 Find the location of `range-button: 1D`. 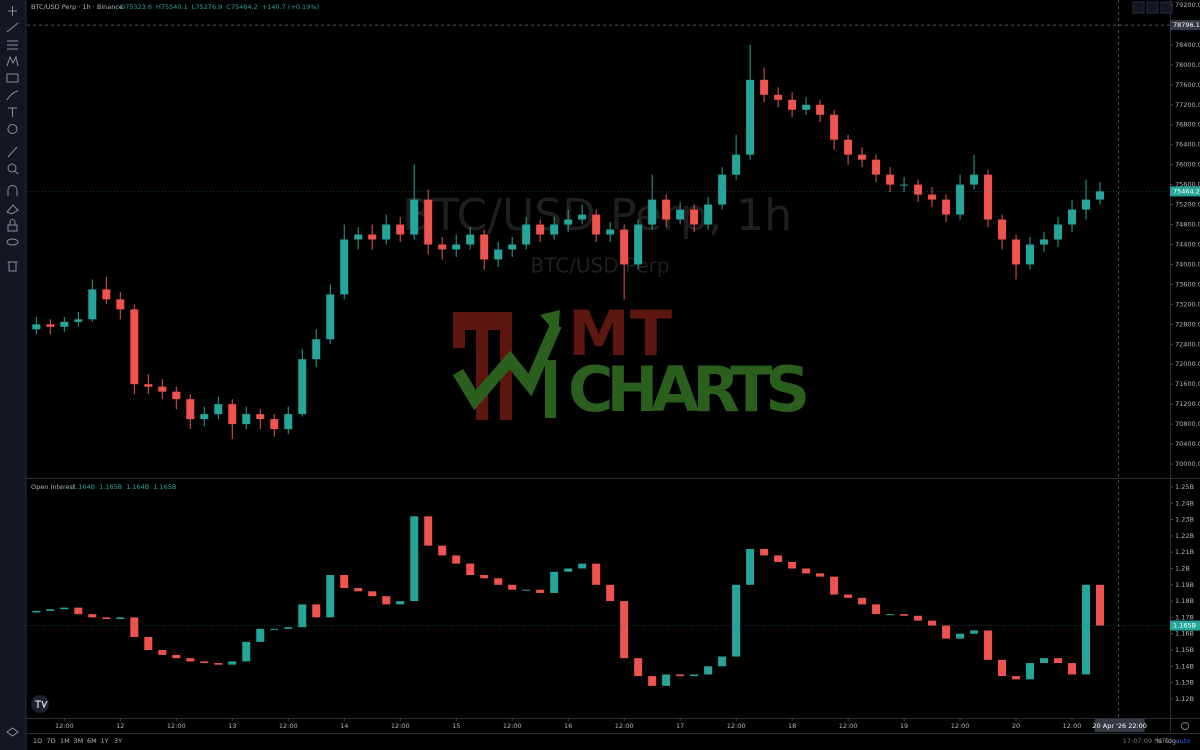

range-button: 1D is located at coordinates (37, 741).